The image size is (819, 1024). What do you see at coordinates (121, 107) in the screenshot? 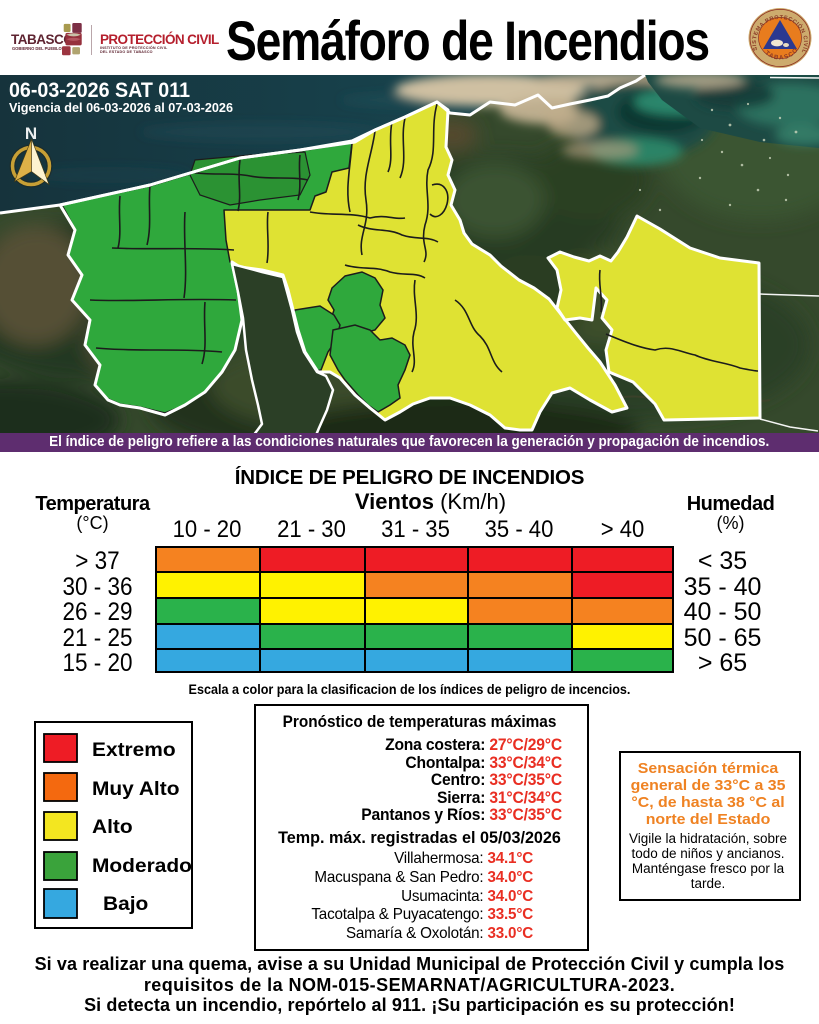
I see `svg-text:Vigencia del 06-03-2026 al 07-: Vigencia del 06-03-2026 al 07-03-2026` at bounding box center [121, 107].